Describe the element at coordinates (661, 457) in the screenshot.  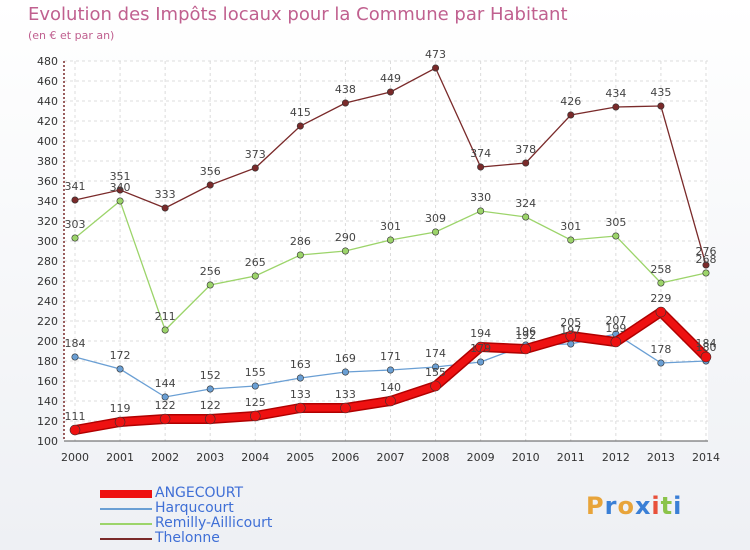
I see `x-tick-label: 2013` at that location.